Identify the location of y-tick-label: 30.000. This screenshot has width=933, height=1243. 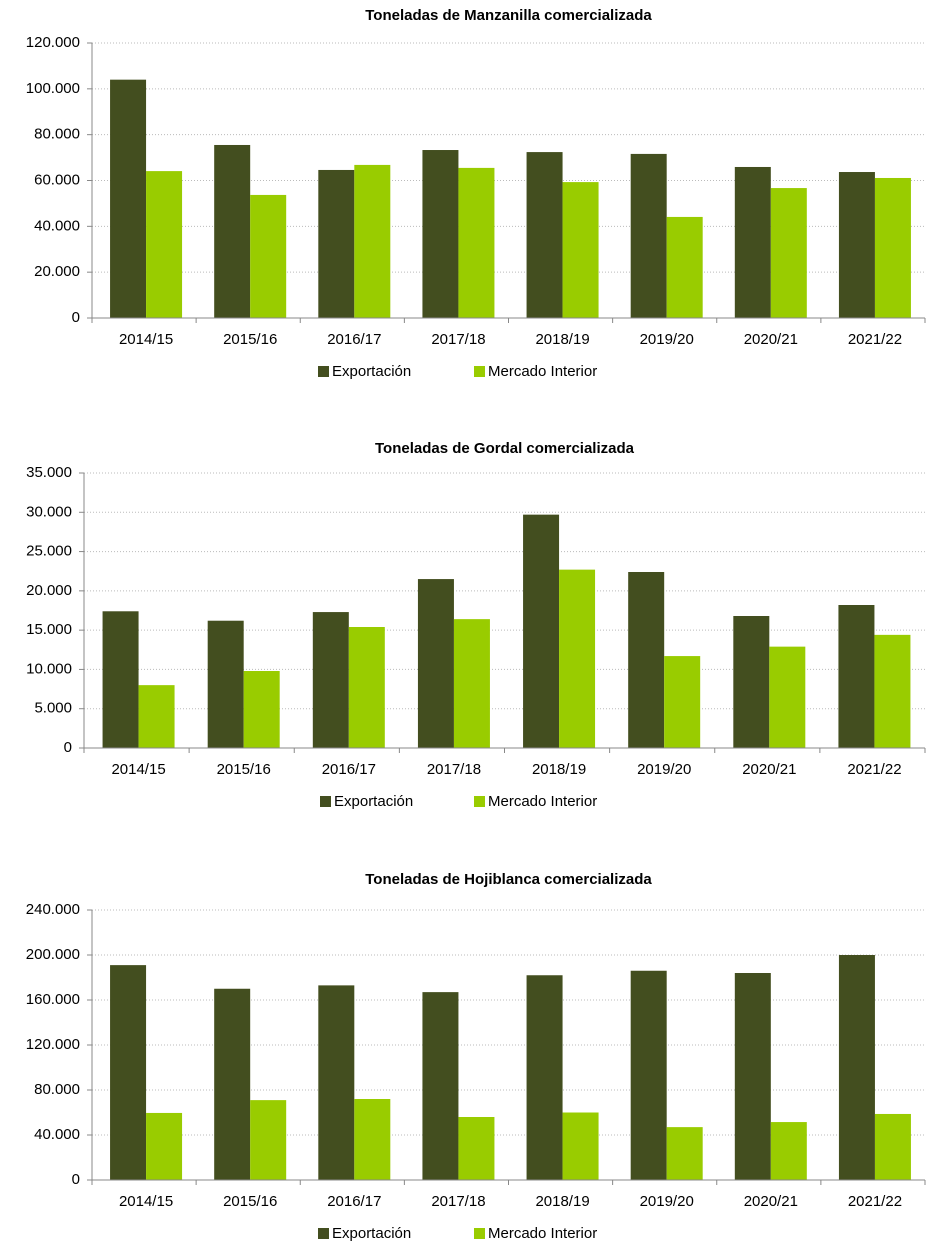
(49, 511).